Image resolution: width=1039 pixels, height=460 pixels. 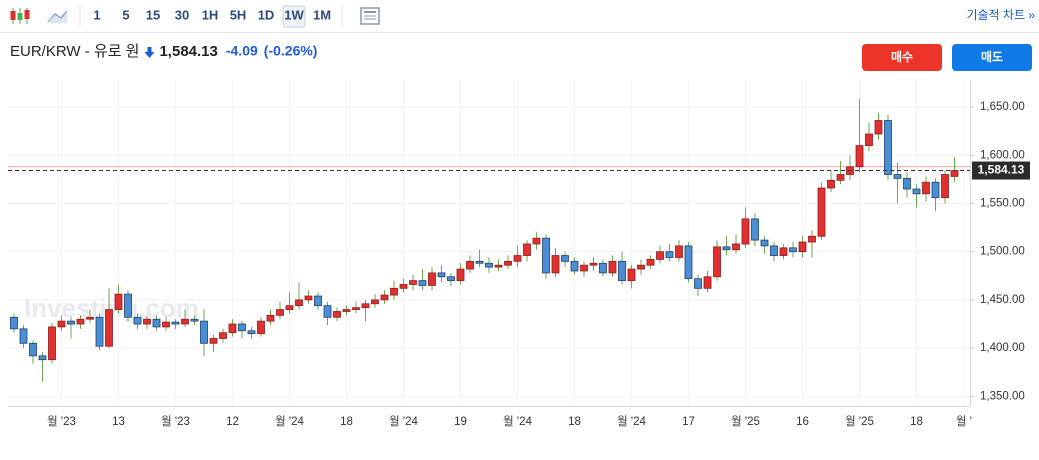 I want to click on x-tick-label: 월 '25, so click(x=859, y=421).